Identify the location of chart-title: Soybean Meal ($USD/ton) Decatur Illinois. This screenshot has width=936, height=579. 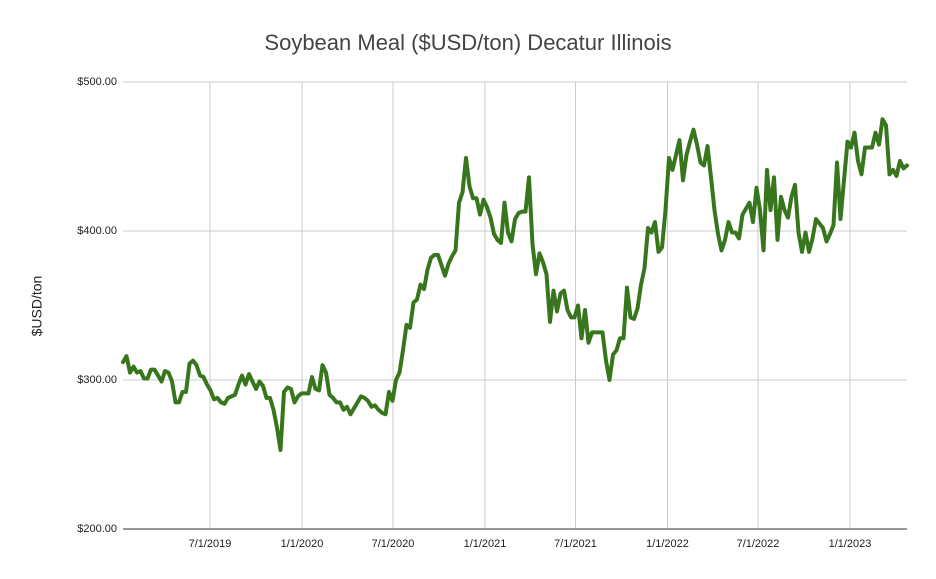
(467, 42).